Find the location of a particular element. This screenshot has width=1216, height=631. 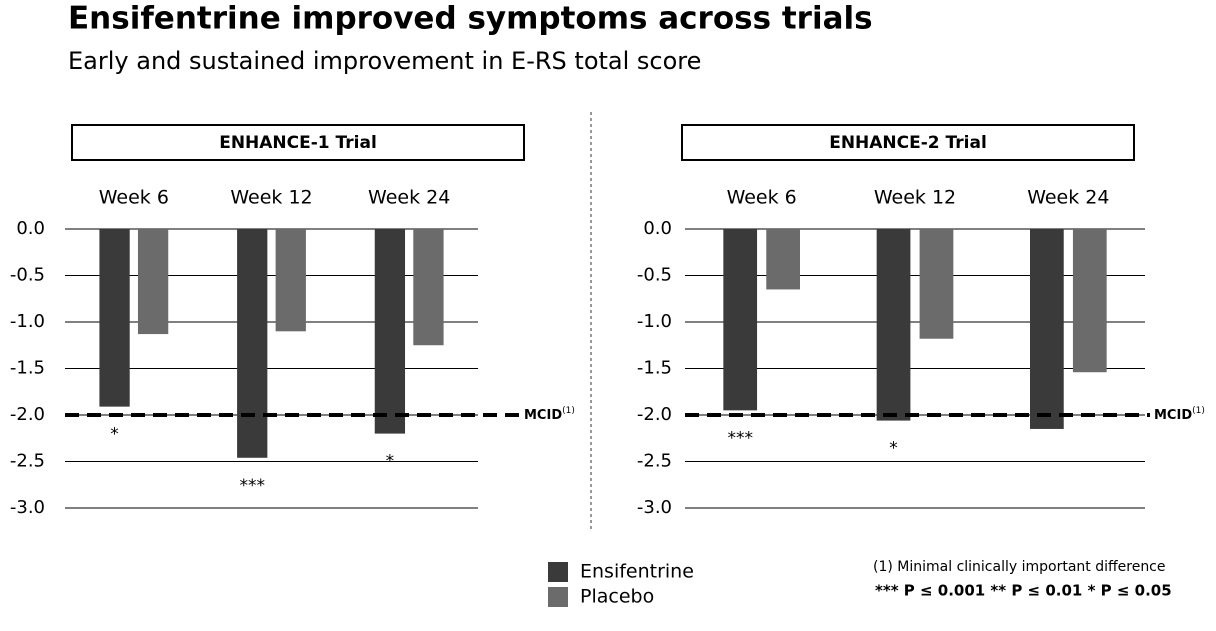

panel-title: ENHANCE-2 Trial is located at coordinates (908, 143).